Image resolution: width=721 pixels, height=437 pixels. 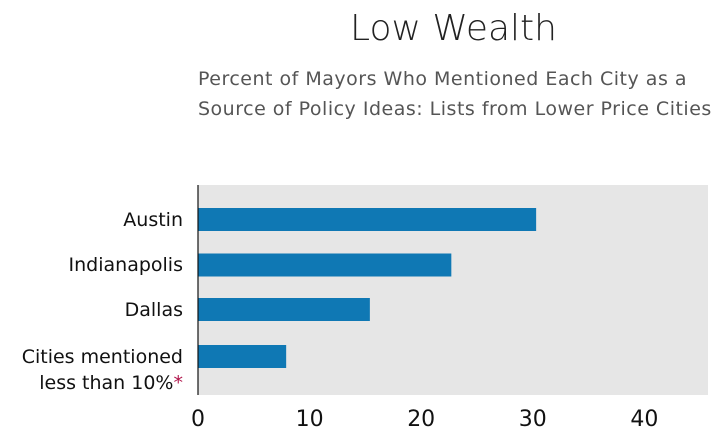 I want to click on y-tick-label: Dallas, so click(x=153, y=309).